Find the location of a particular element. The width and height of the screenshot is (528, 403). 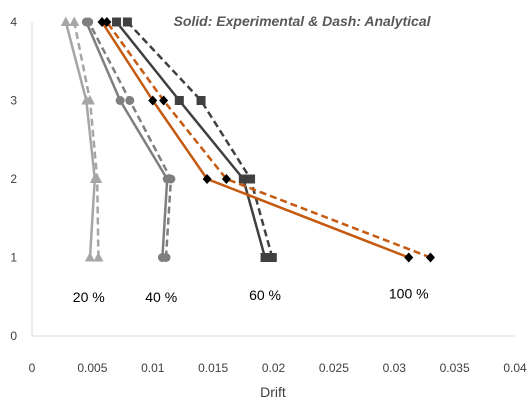

x-axis-title: Drift is located at coordinates (273, 392).